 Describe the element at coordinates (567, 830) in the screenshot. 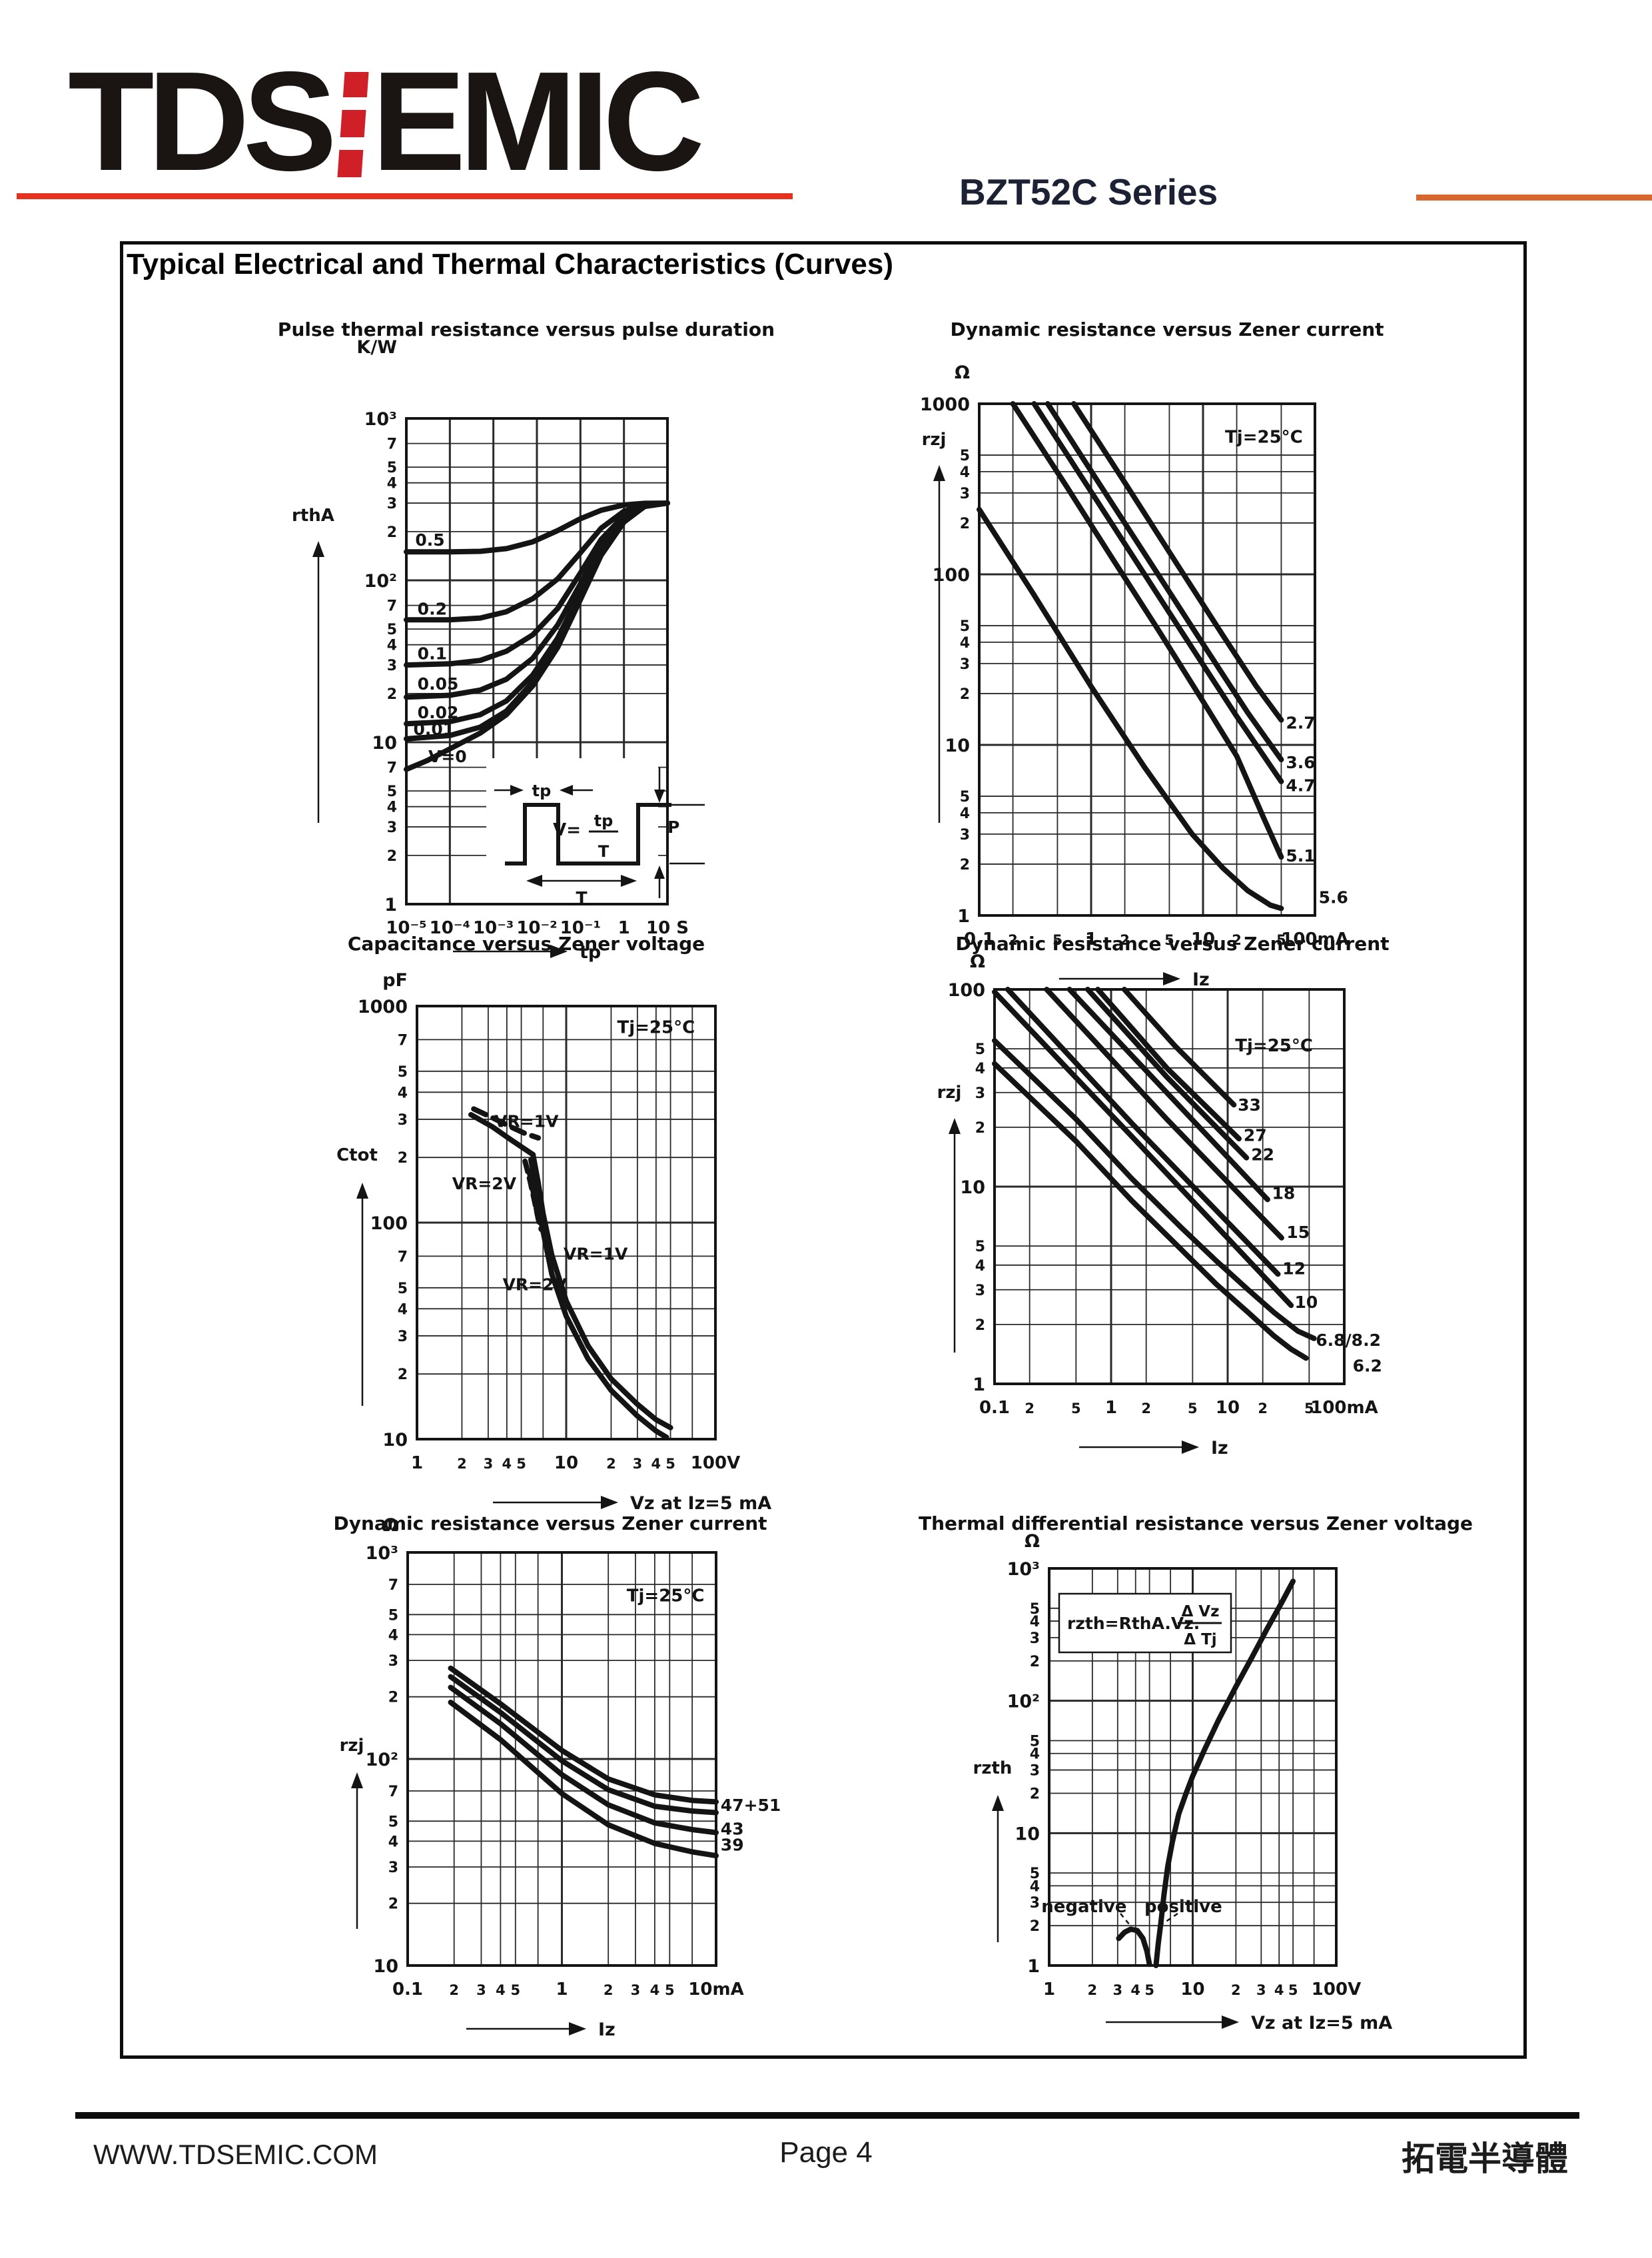

I see `inset-v-label: V=` at that location.